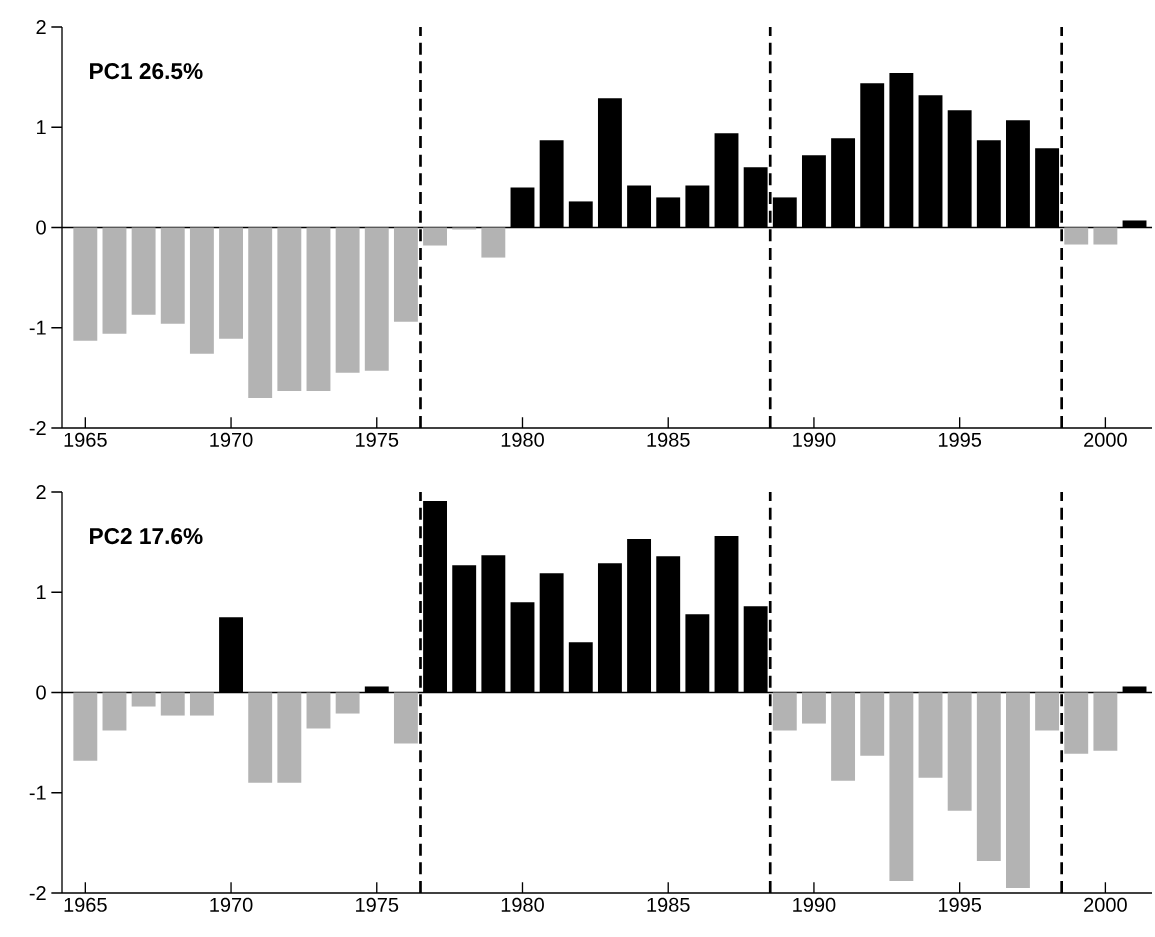 This screenshot has width=1155, height=937. I want to click on text: PC2 17.6%, so click(146, 536).